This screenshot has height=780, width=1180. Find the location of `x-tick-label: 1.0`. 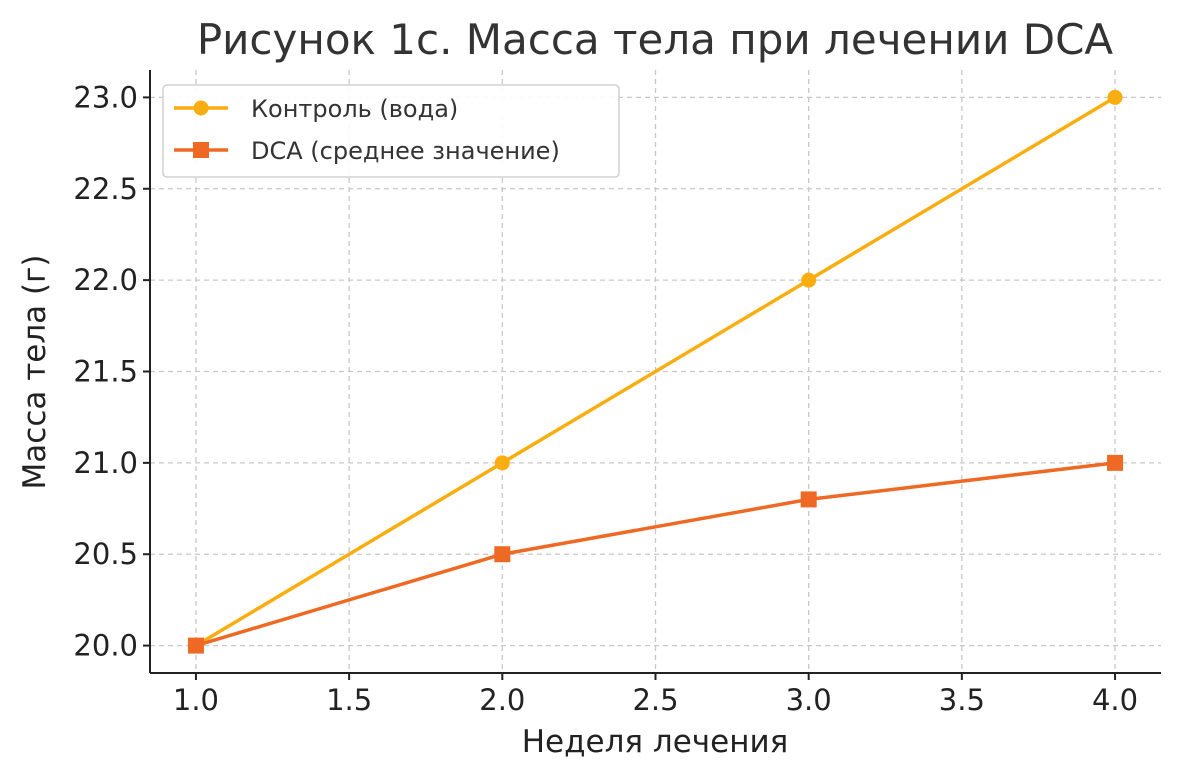

x-tick-label: 1.0 is located at coordinates (196, 700).